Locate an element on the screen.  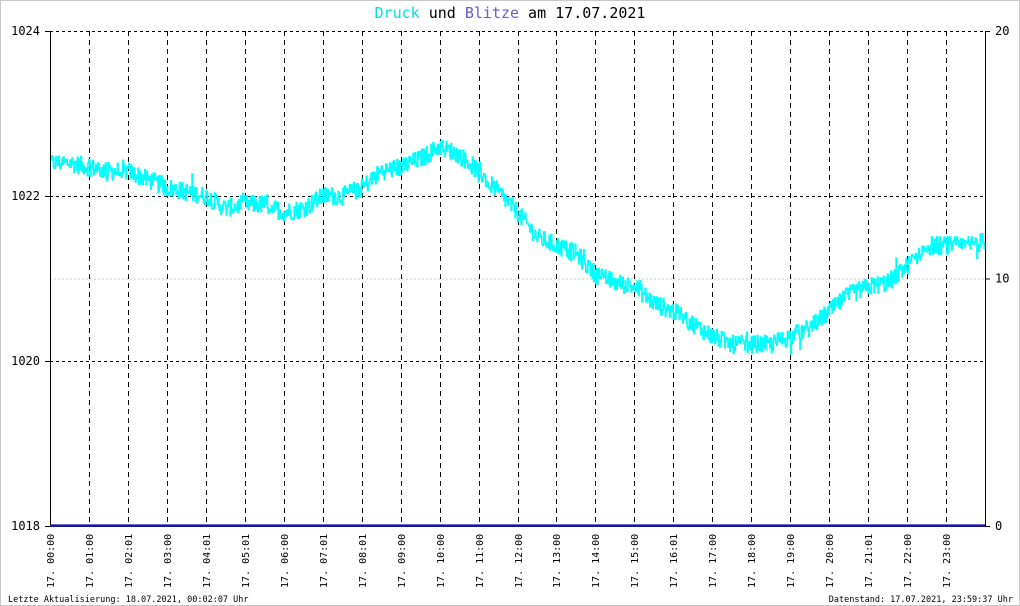
title-blitze: Blitze is located at coordinates (492, 13).